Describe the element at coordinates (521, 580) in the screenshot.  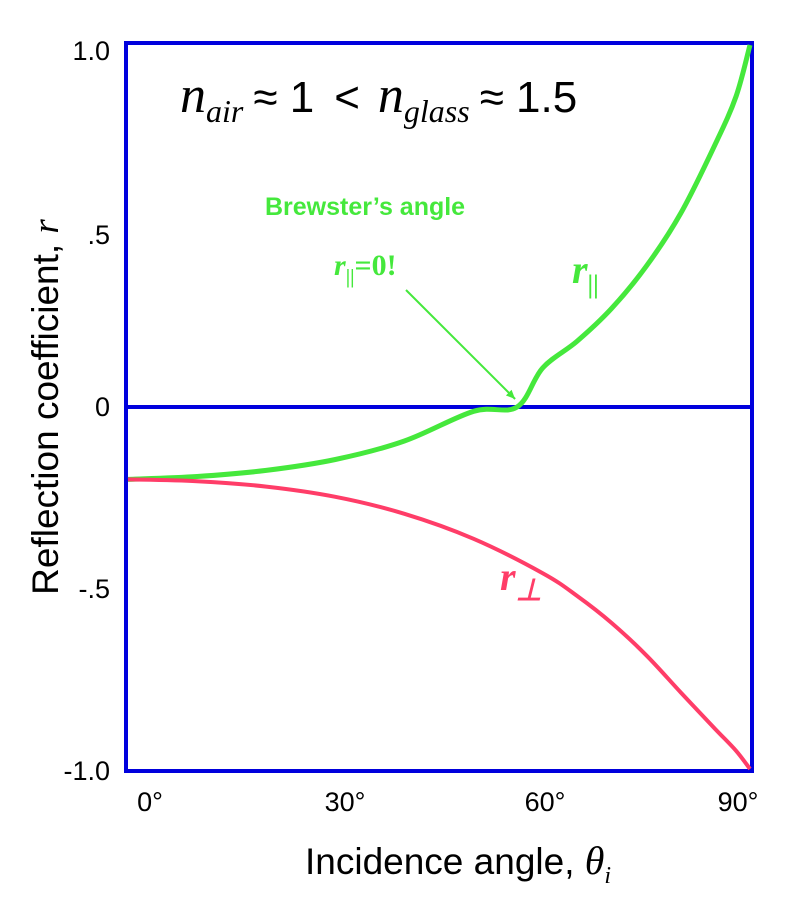
I see `series-label-r-perpendicular: r⊥` at that location.